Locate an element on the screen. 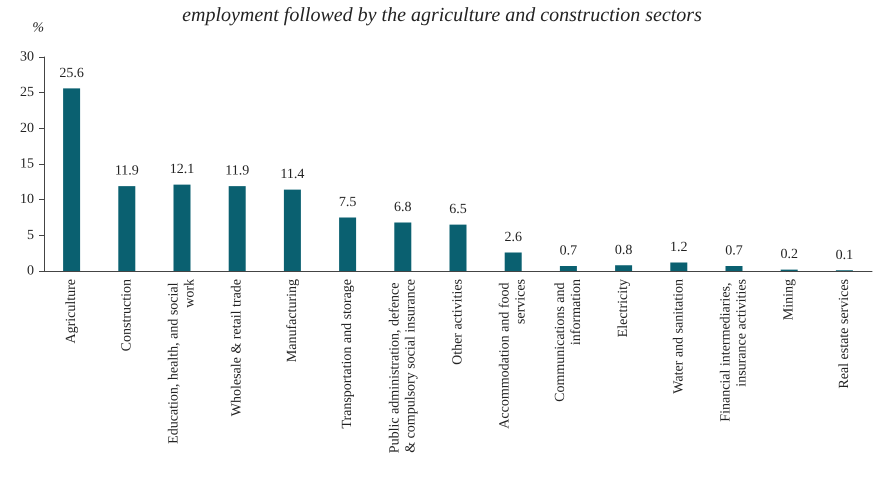  x-tick-label: Financial intermediaries, insurance activities is located at coordinates (734, 350).